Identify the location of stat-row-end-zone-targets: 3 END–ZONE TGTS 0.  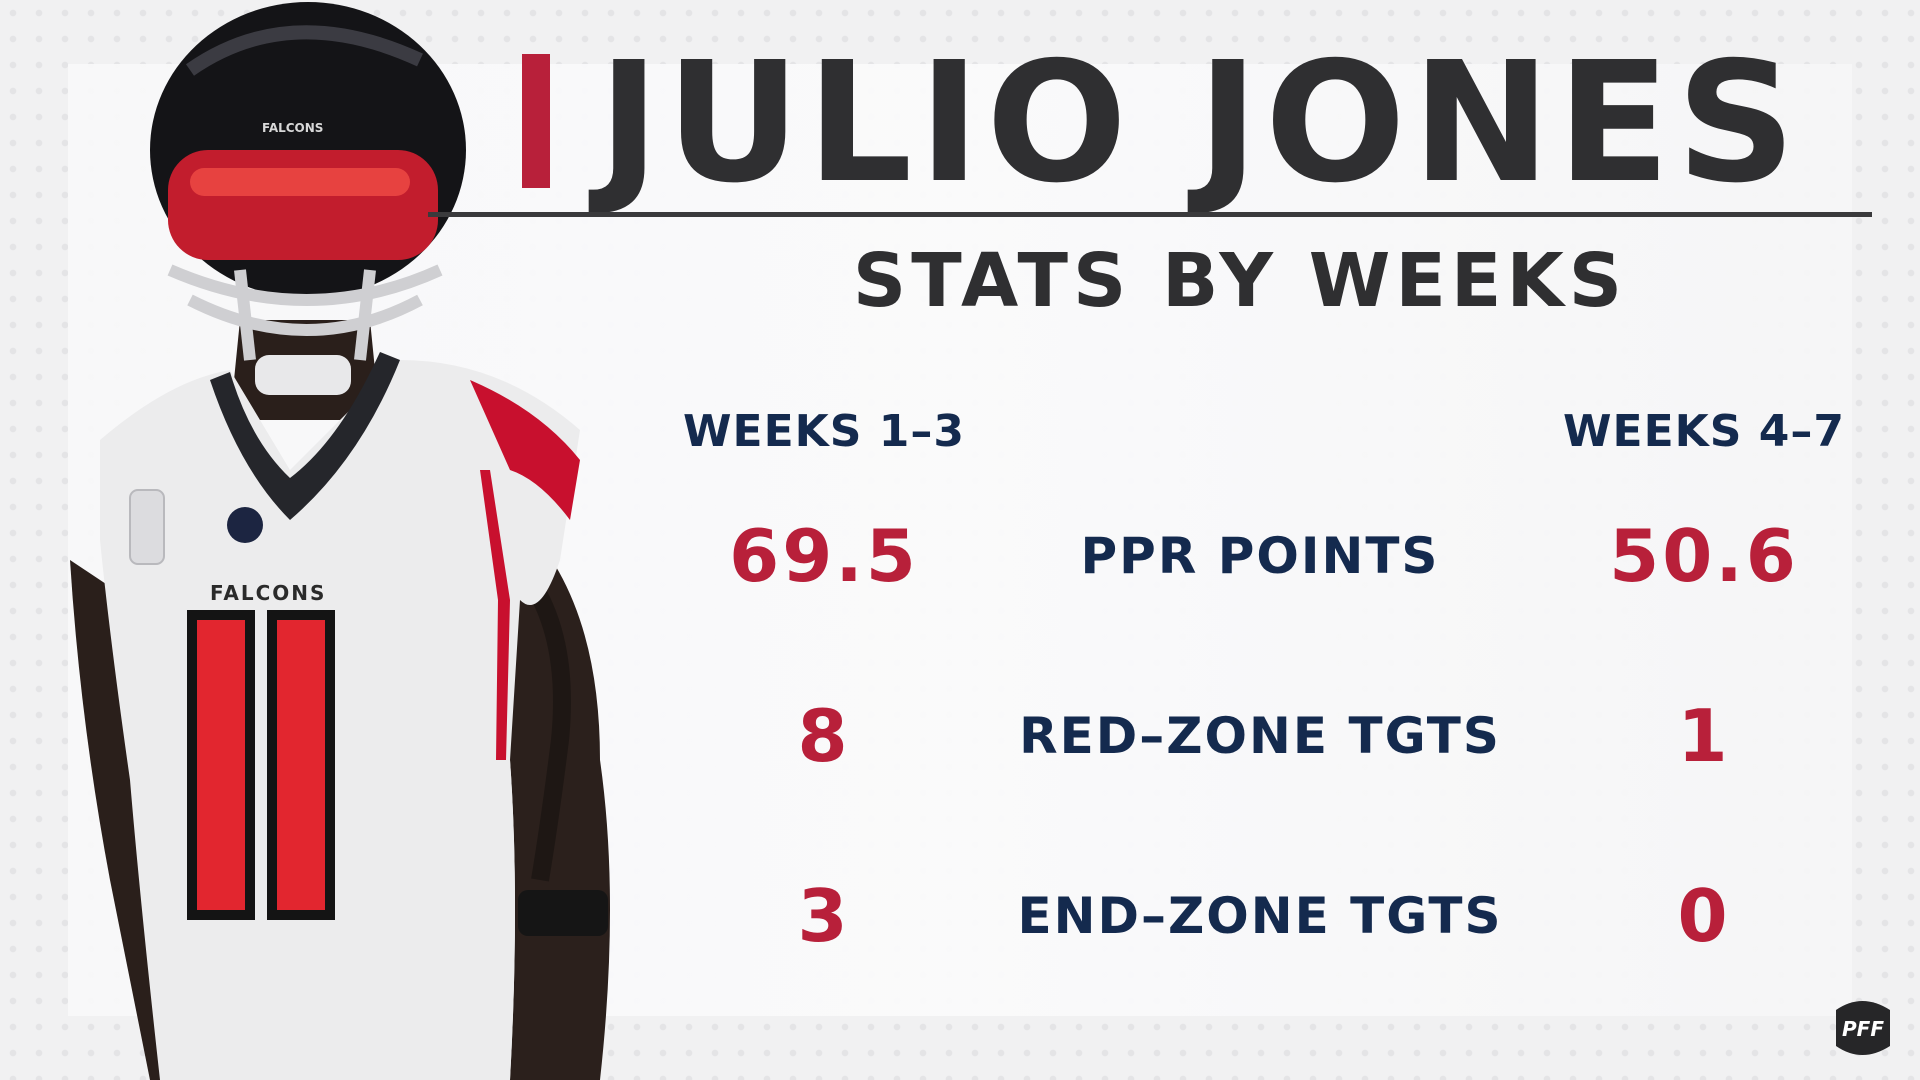
(960, 916).